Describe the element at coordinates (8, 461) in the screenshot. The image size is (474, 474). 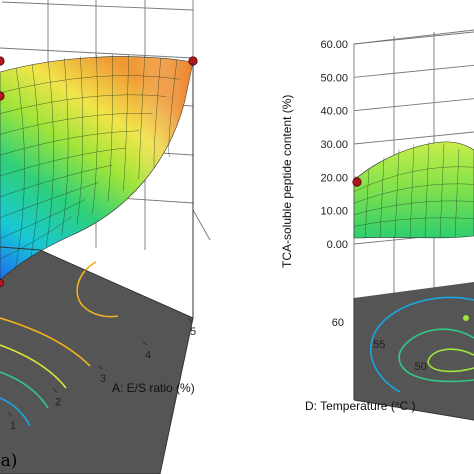
I see `panel-a-label: (a)` at that location.